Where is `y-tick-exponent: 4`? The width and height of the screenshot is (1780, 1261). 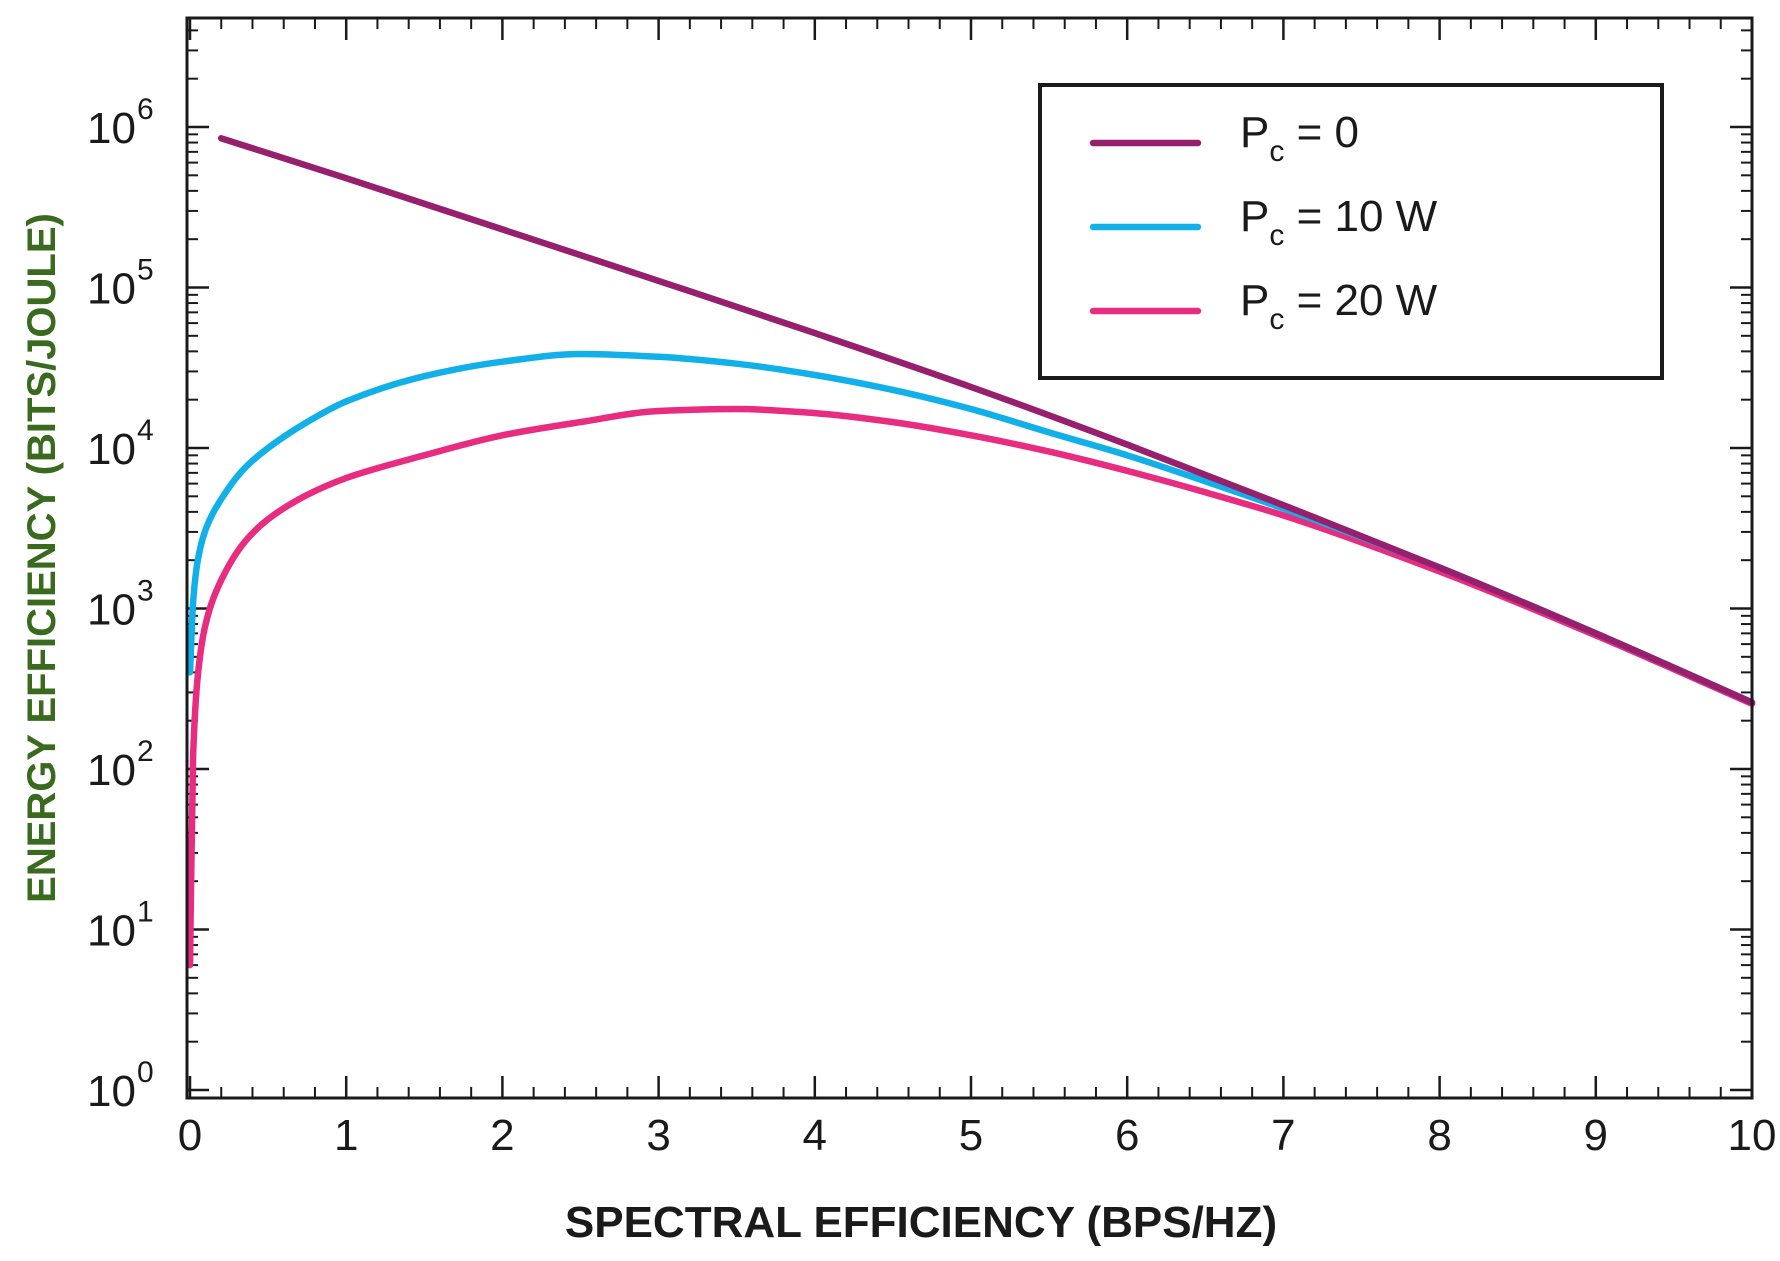
y-tick-exponent: 4 is located at coordinates (145, 430).